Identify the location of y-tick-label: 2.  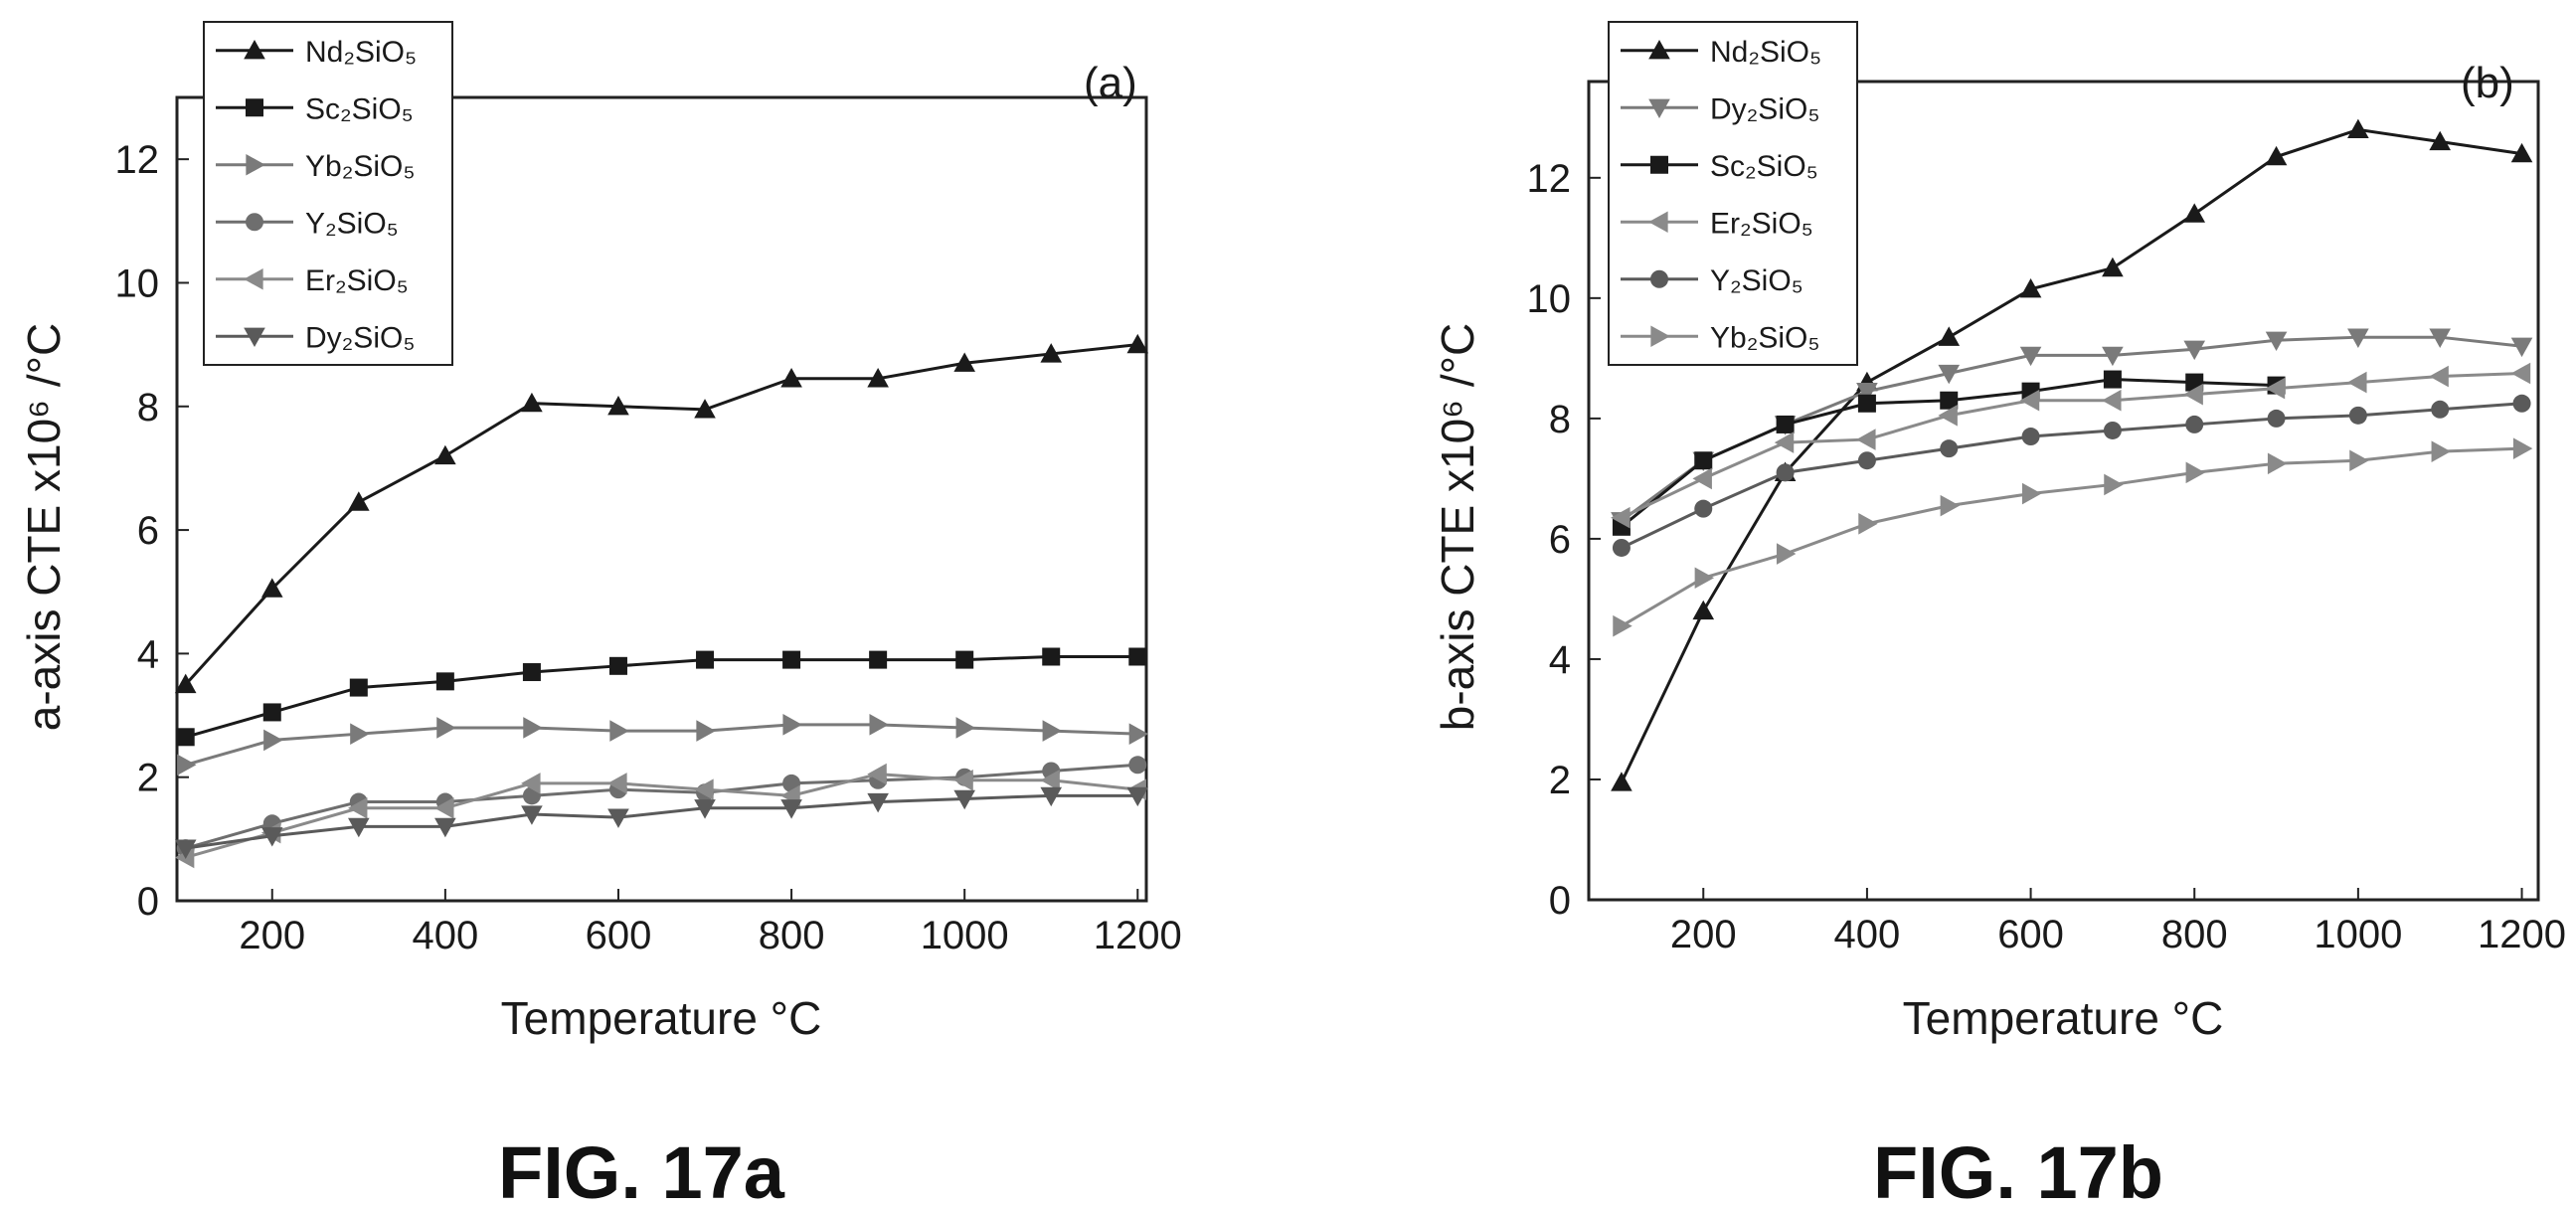
(1560, 781).